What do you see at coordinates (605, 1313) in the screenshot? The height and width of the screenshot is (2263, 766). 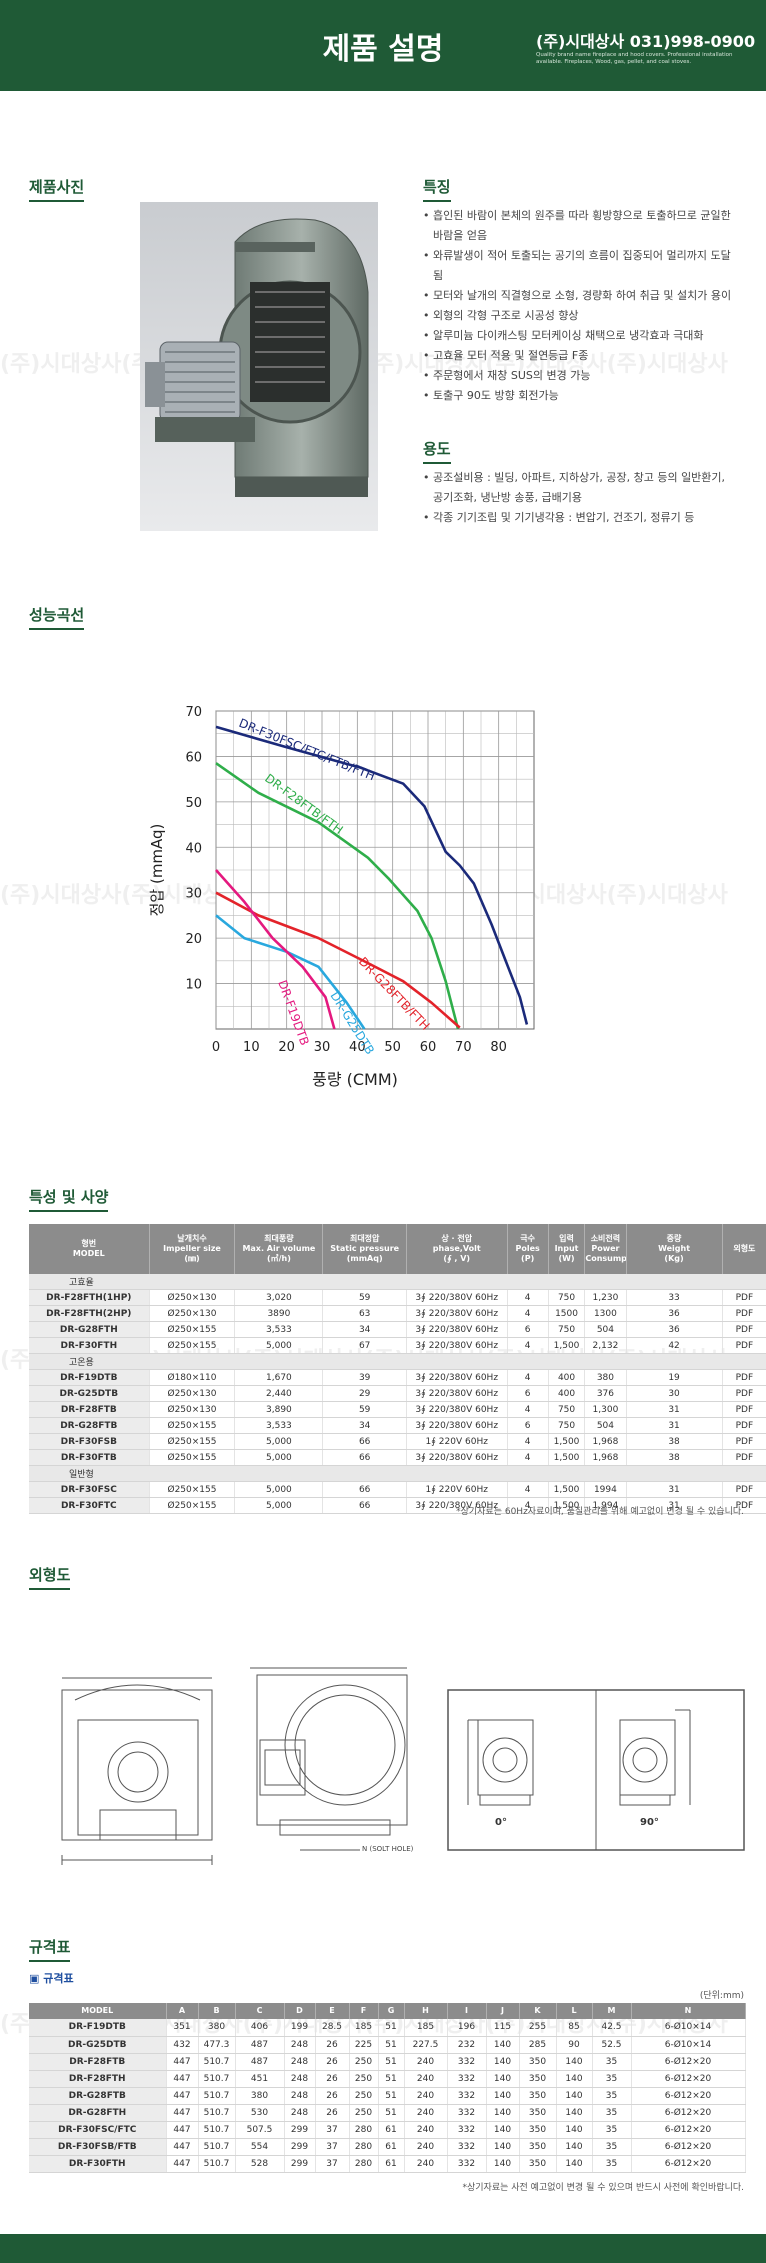 I see `cell: 1300` at bounding box center [605, 1313].